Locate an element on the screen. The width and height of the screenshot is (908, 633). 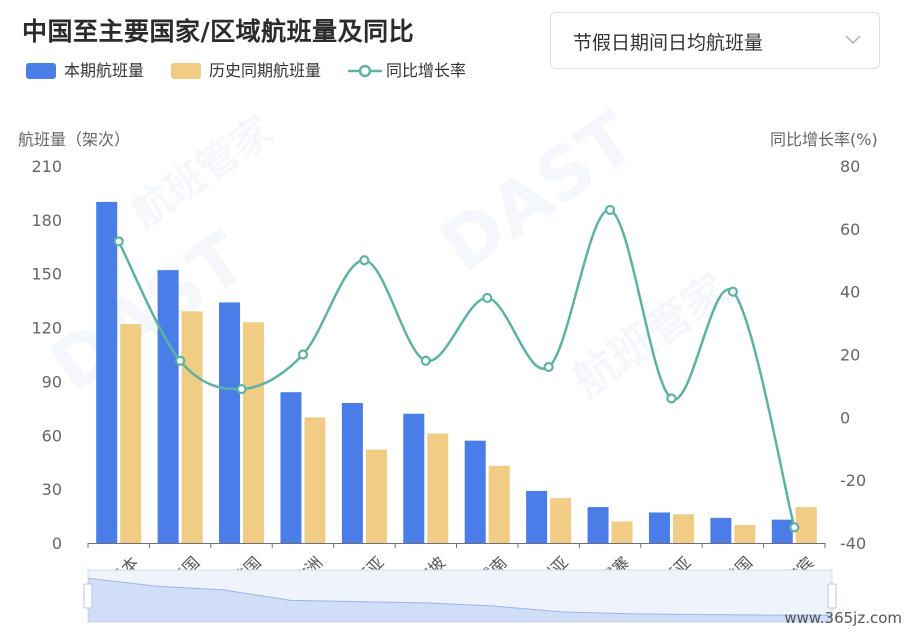
y-tick-label: 30 is located at coordinates (52, 489).